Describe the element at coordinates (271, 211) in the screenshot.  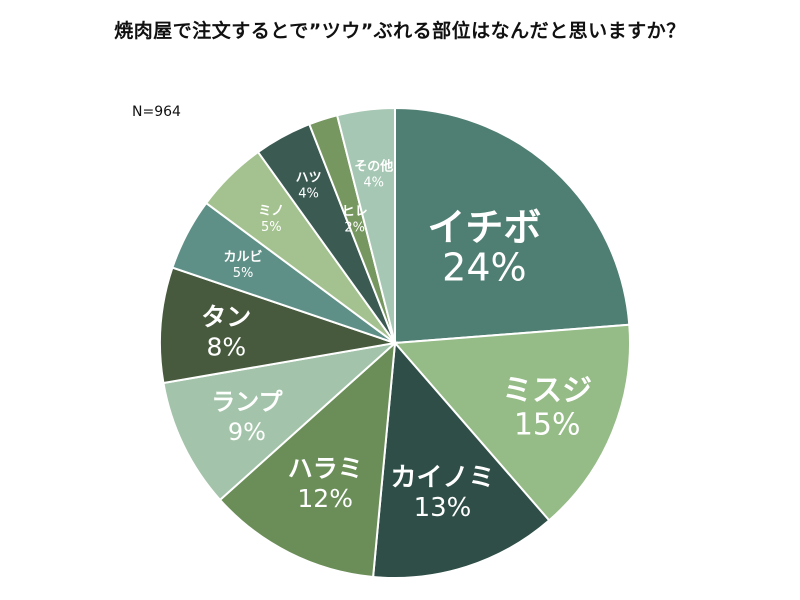
I see `slice-label: ミノ` at that location.